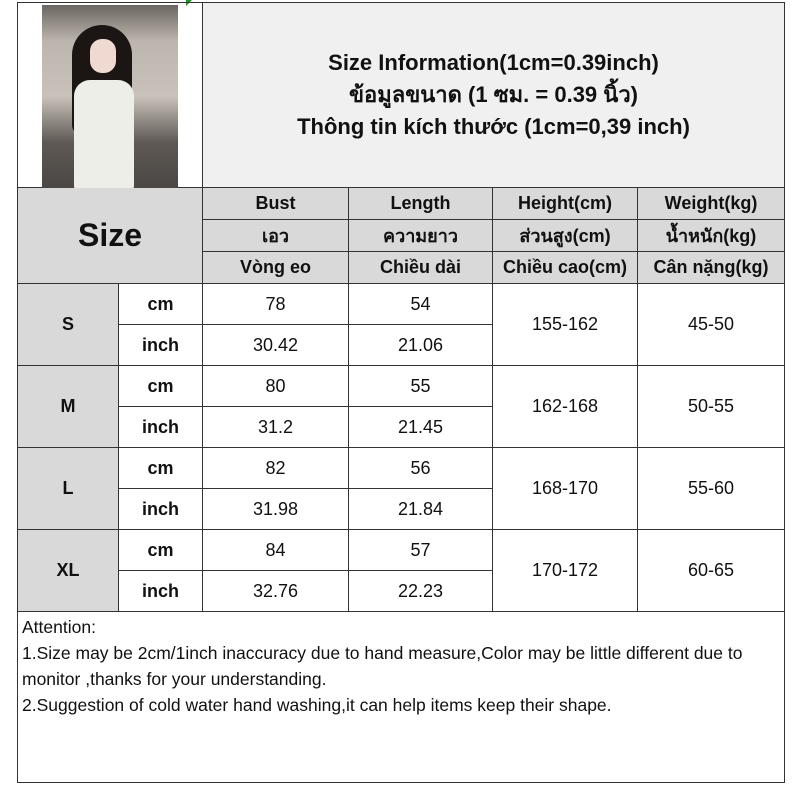  What do you see at coordinates (420, 468) in the screenshot?
I see `length-cm: 56` at bounding box center [420, 468].